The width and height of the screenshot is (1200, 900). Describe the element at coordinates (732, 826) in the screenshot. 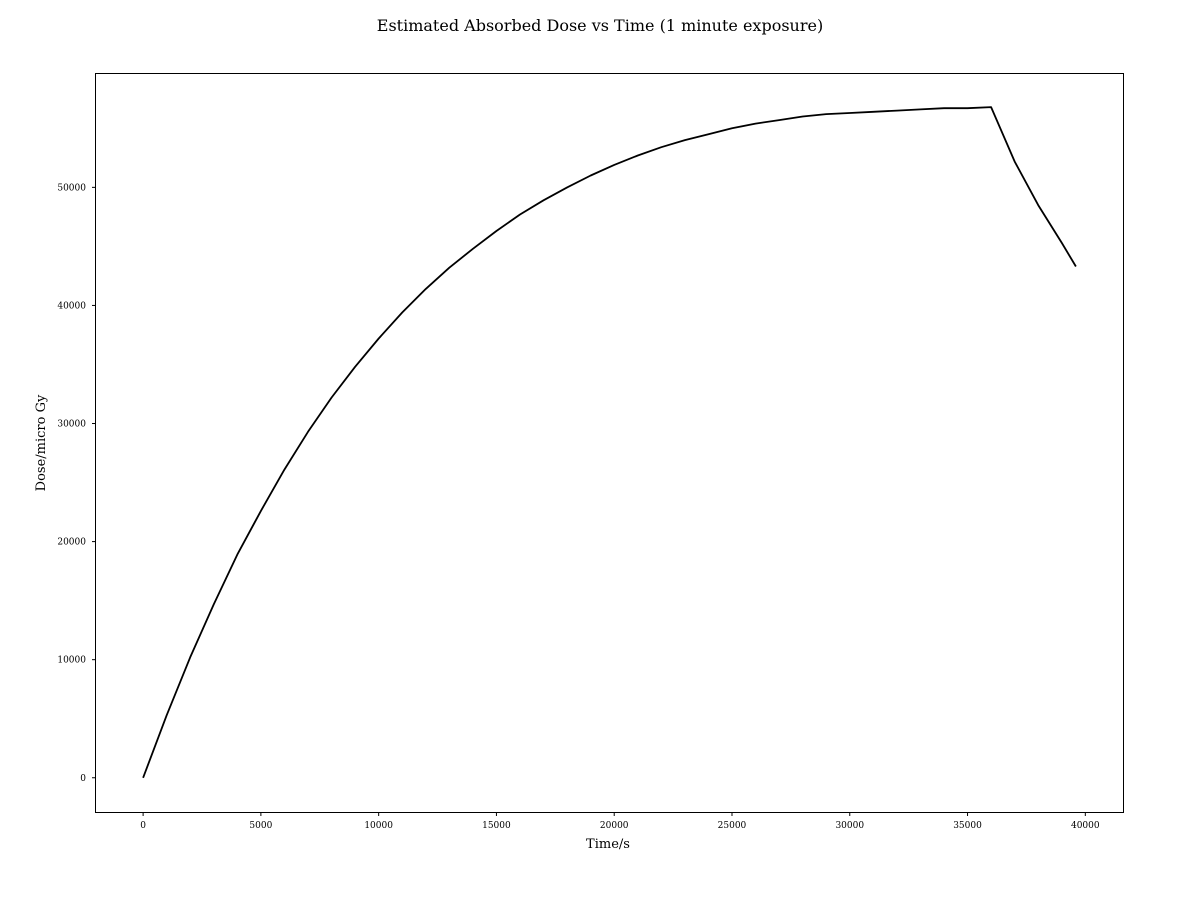

I see `x-tick-label: 25000` at that location.